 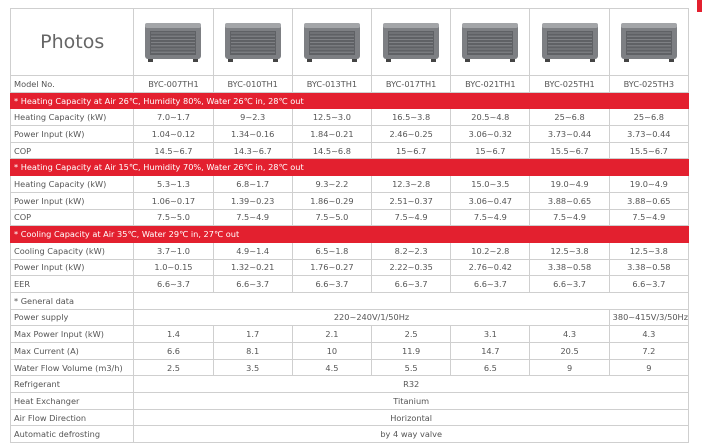 What do you see at coordinates (332, 117) in the screenshot?
I see `value-cell: 12.5~3.0` at bounding box center [332, 117].